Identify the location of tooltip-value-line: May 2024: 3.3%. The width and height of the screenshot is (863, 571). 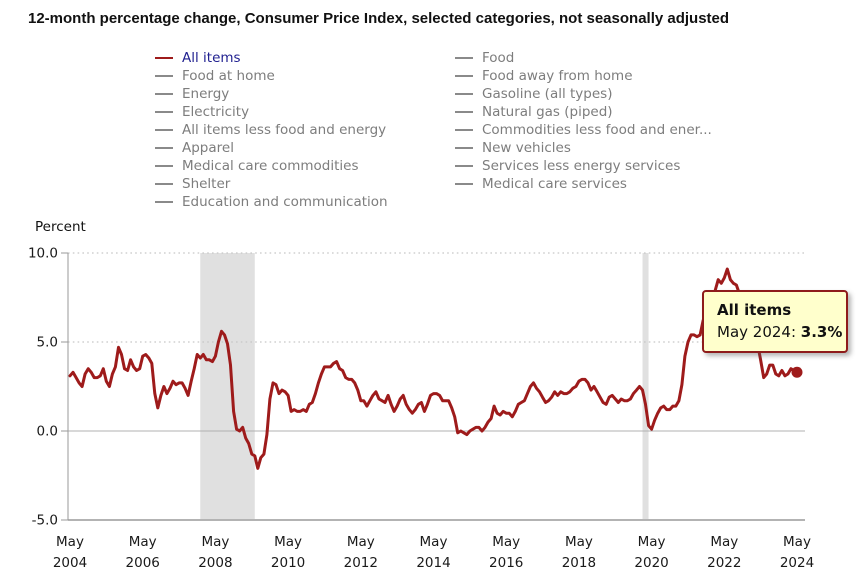
(779, 332).